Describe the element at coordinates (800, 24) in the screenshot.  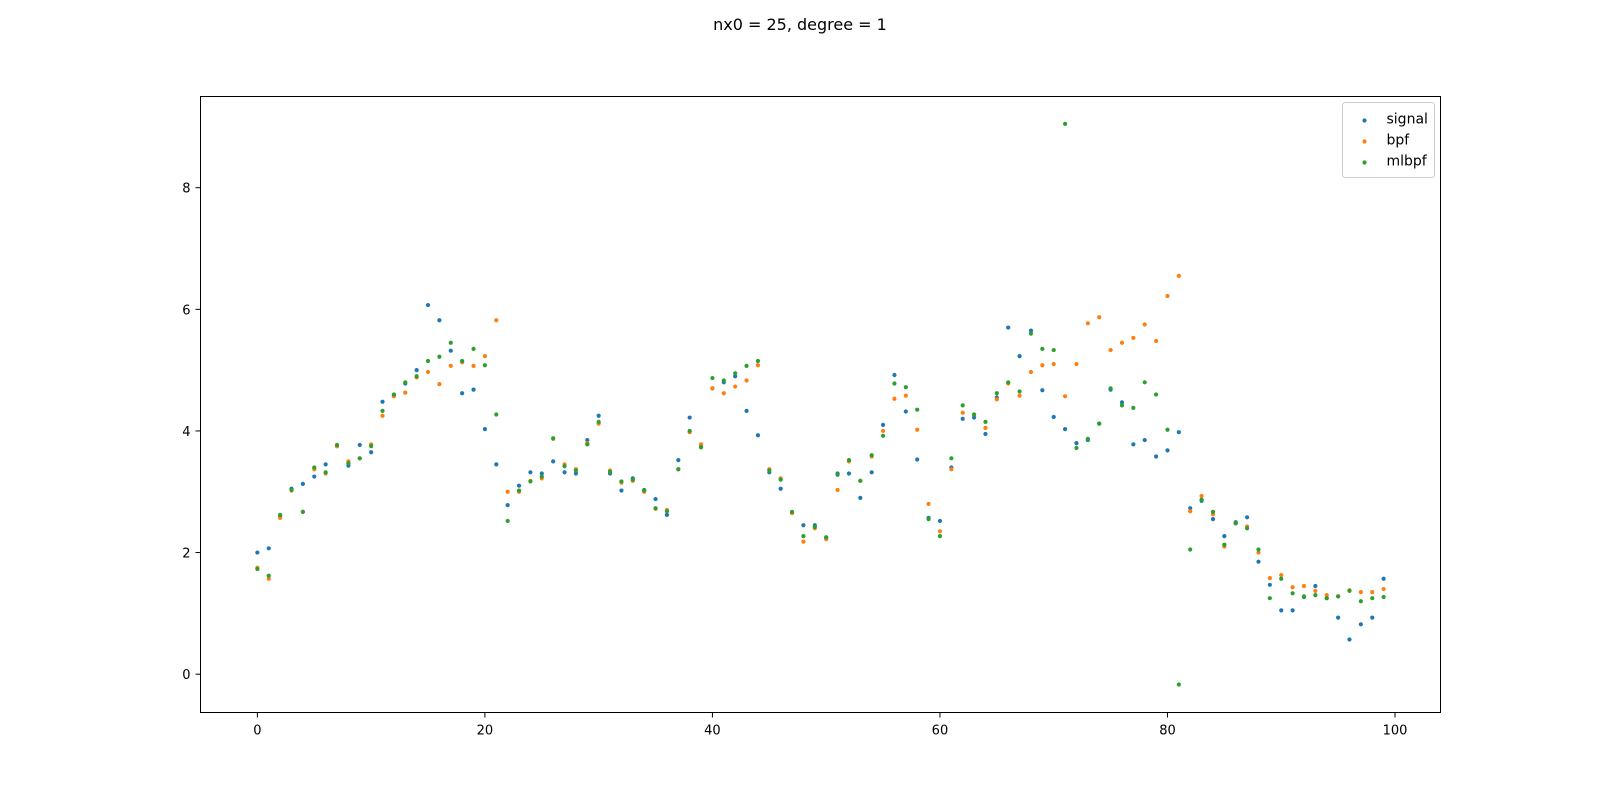
I see `chart-title: nx0 = 25, degree = 1` at that location.